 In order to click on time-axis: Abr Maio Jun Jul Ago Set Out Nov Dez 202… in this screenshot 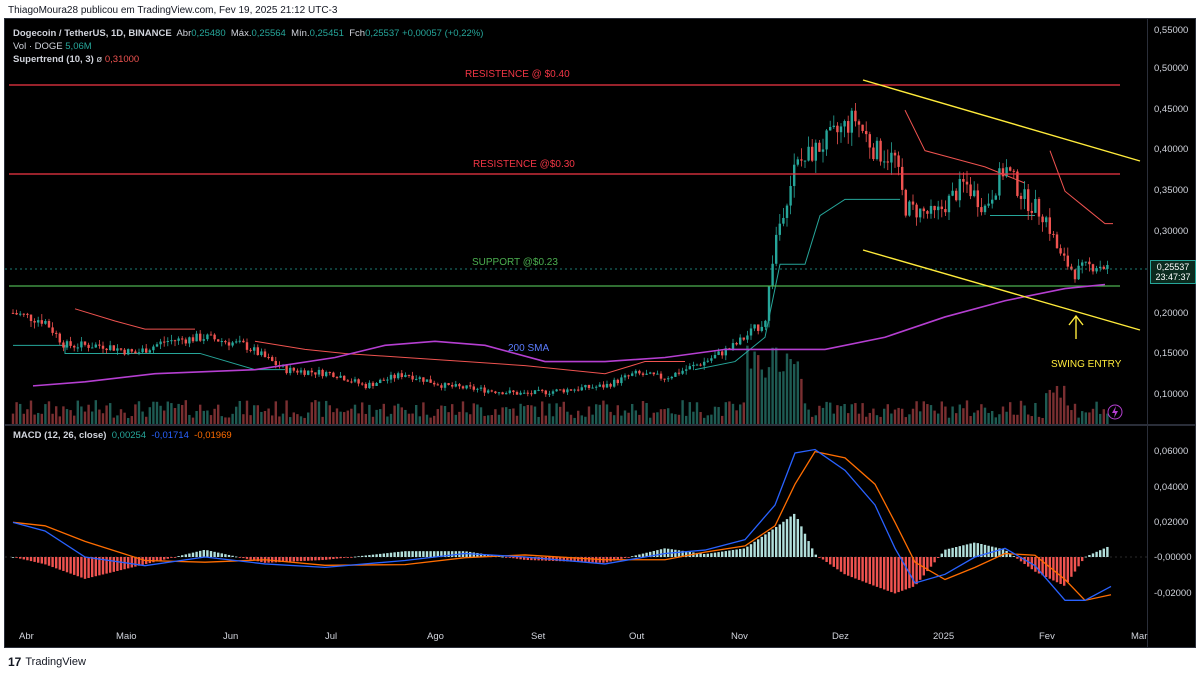, I will do `click(600, 637)`.